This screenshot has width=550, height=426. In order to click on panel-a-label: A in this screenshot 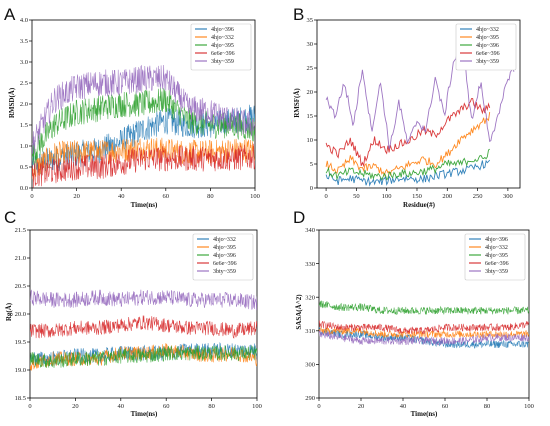, I will do `click(10, 14)`.